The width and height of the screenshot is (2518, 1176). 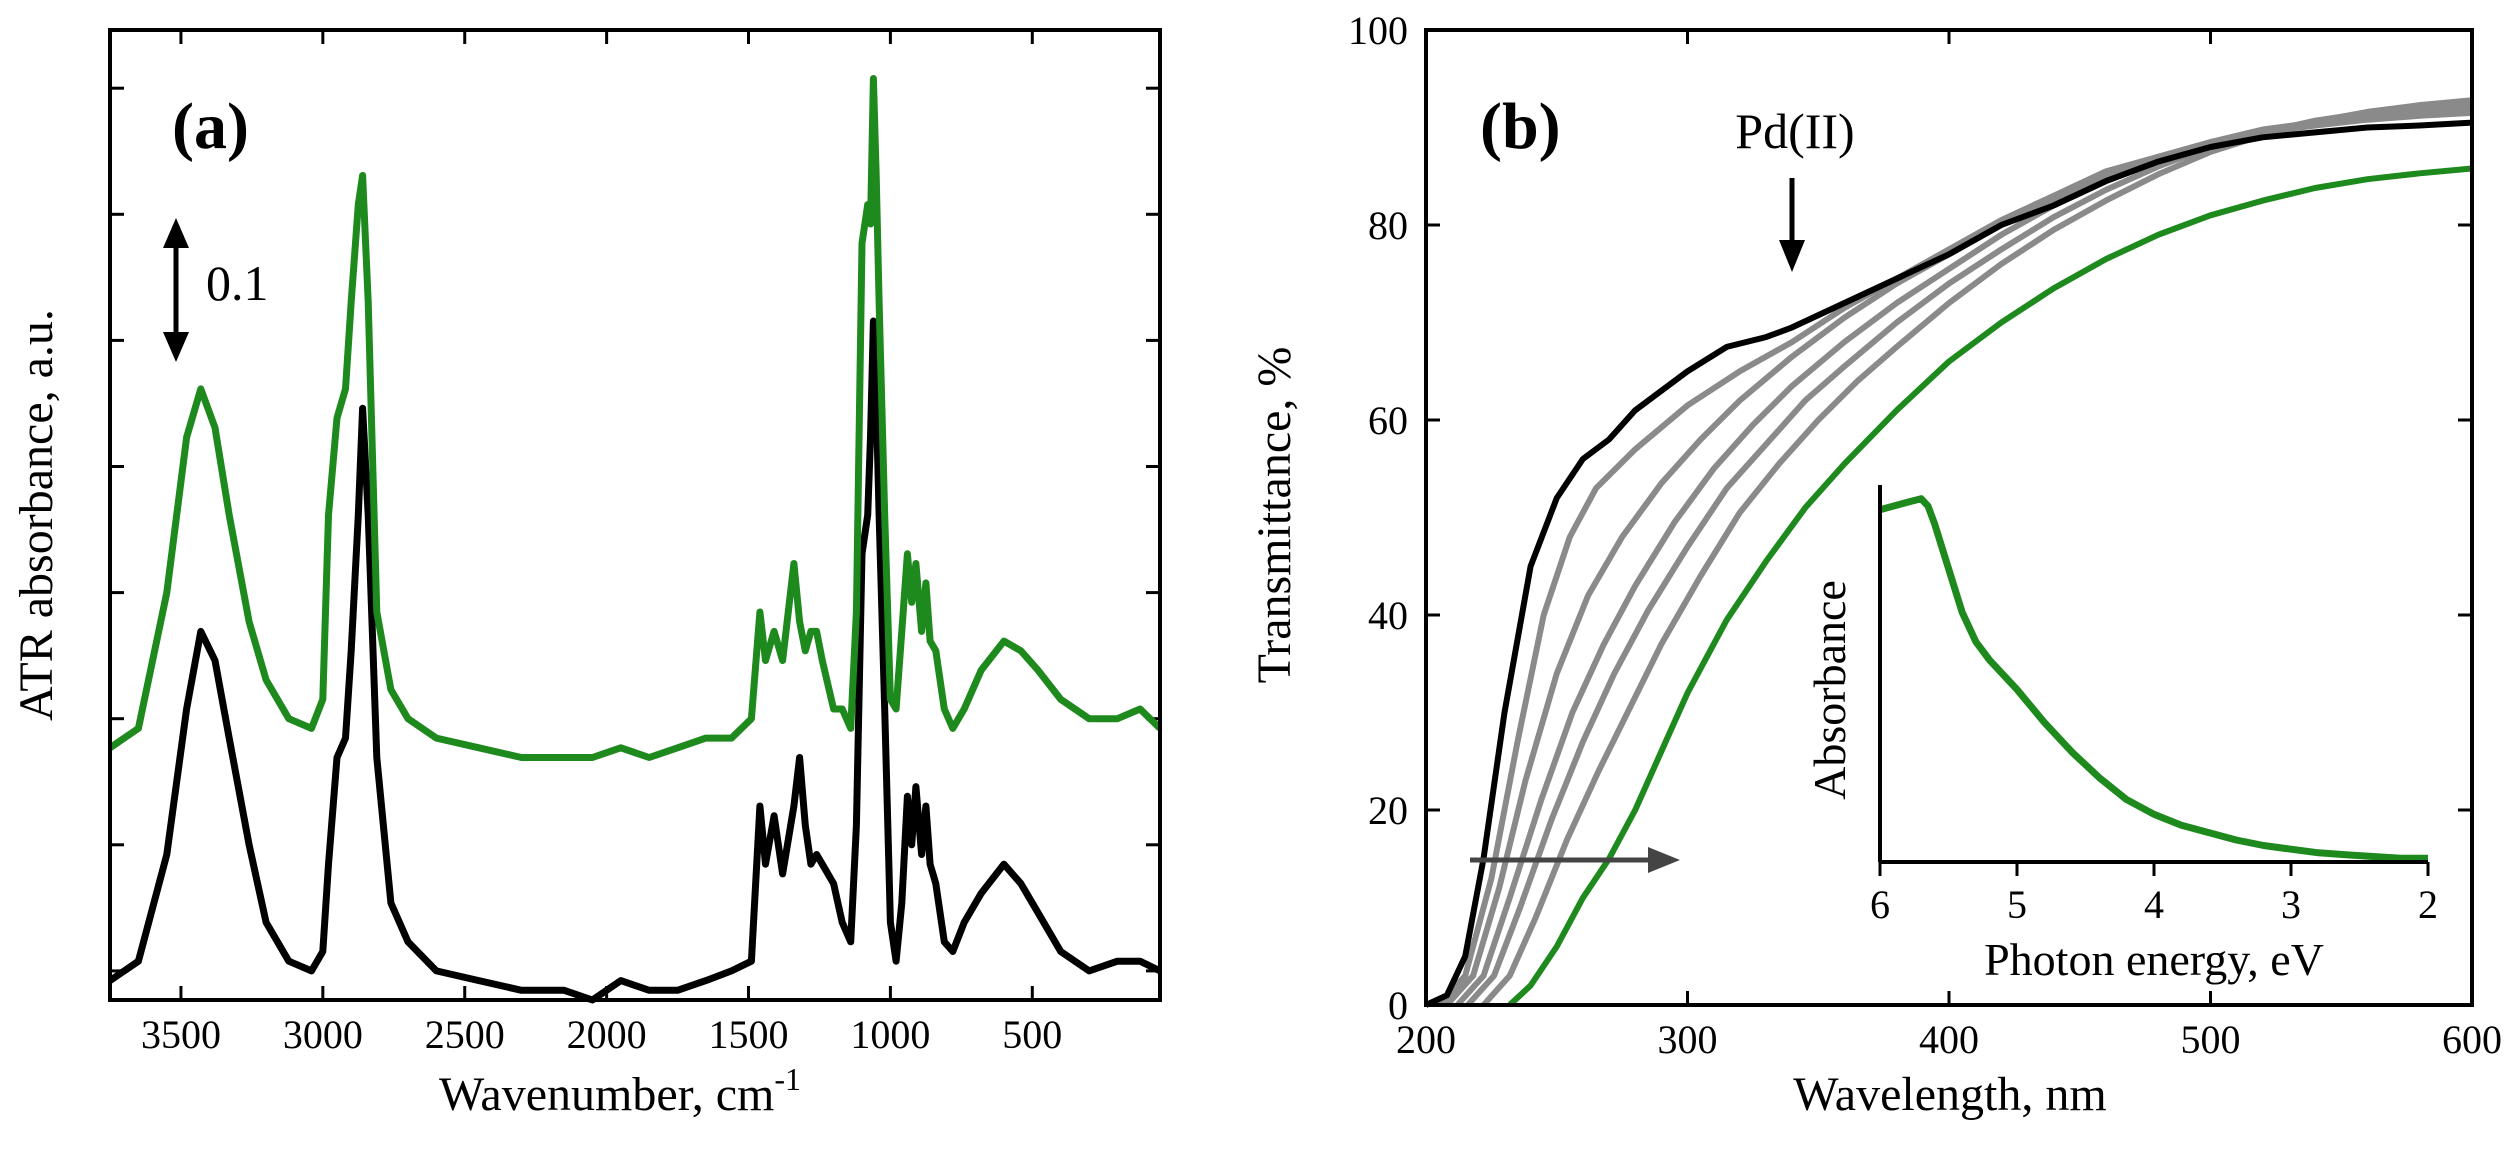 What do you see at coordinates (890, 1034) in the screenshot?
I see `a-x-tick-label: 1000` at bounding box center [890, 1034].